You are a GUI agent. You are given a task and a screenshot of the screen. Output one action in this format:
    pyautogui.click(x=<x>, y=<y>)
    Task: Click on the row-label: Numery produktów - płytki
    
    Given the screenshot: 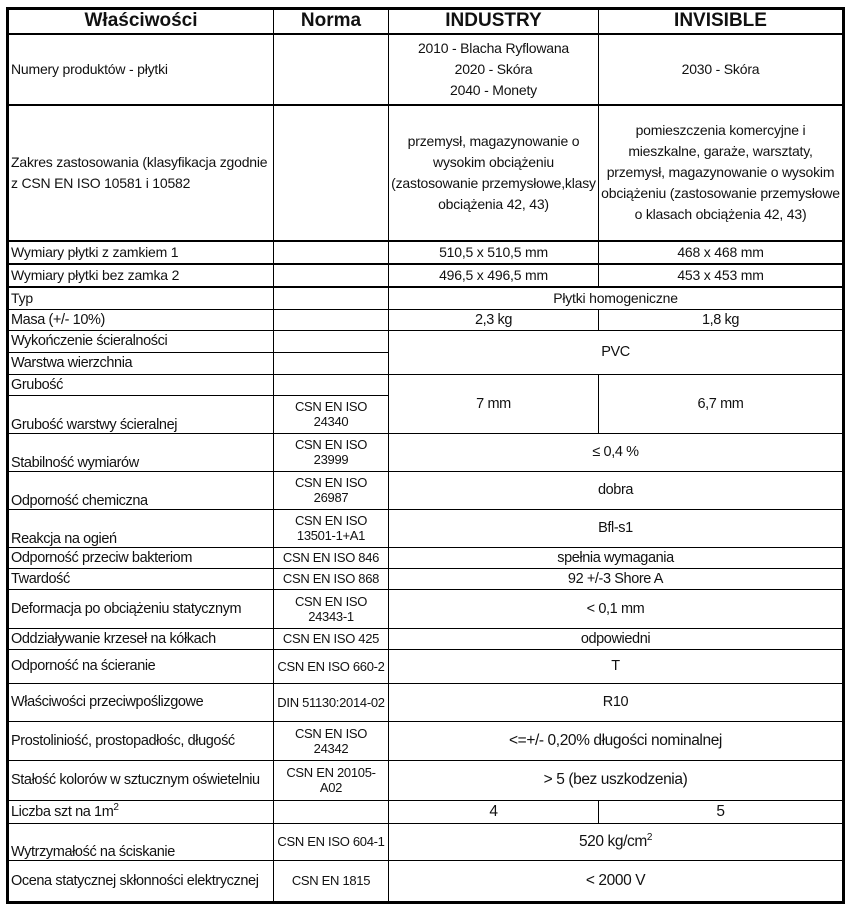 What is the action you would take?
    pyautogui.click(x=140, y=69)
    